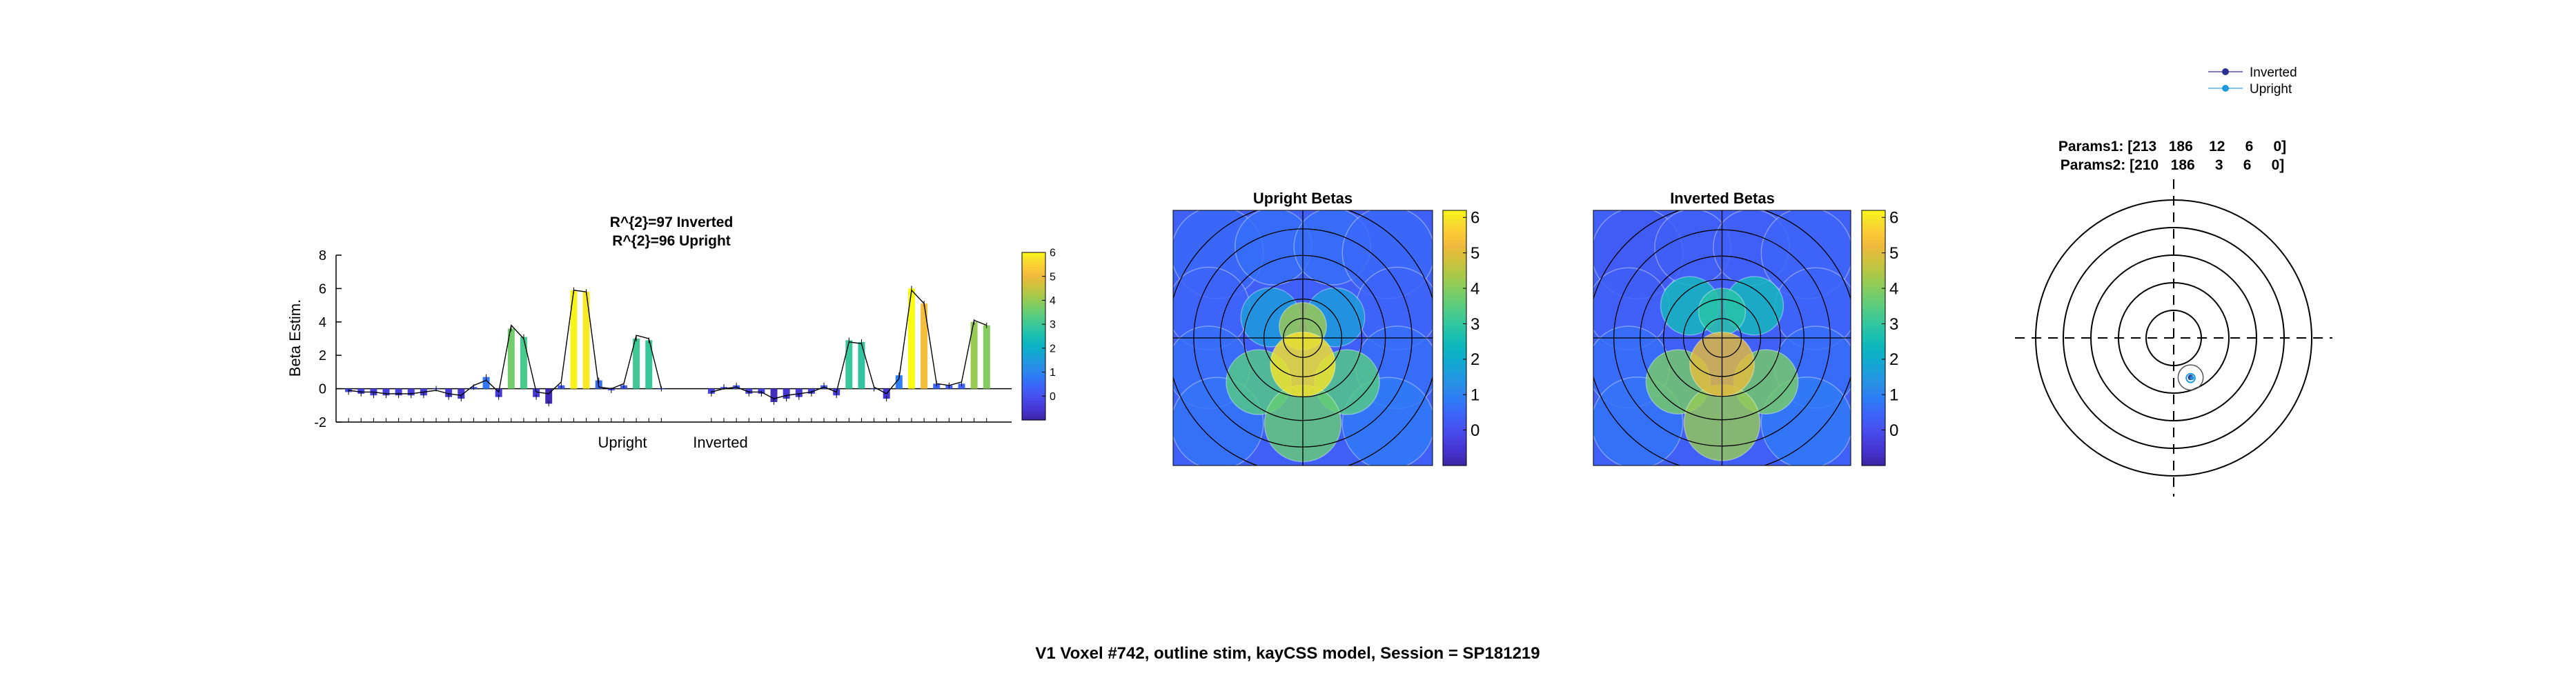 Image resolution: width=2576 pixels, height=700 pixels. I want to click on y-tick-label: 4, so click(322, 322).